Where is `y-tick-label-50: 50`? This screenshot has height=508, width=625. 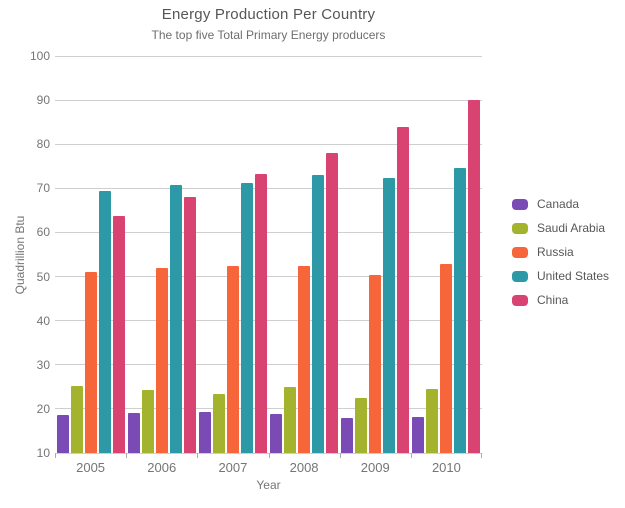 y-tick-label-50: 50 is located at coordinates (43, 276).